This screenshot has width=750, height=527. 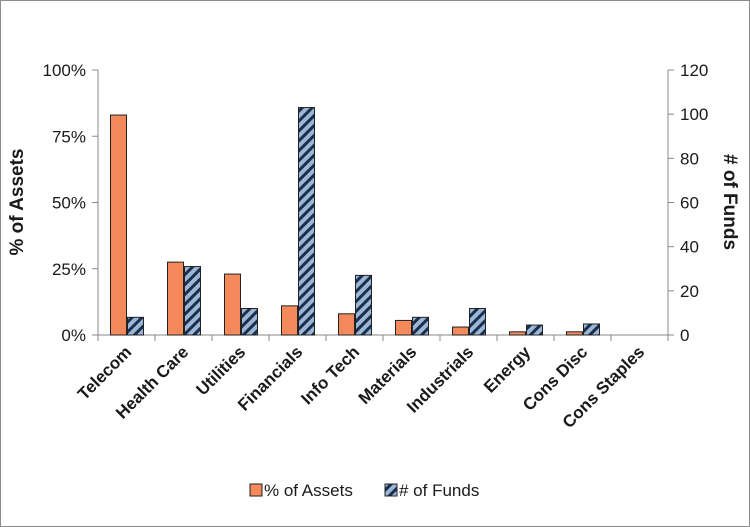 What do you see at coordinates (391, 490) in the screenshot?
I see `legend-swatch-funds` at bounding box center [391, 490].